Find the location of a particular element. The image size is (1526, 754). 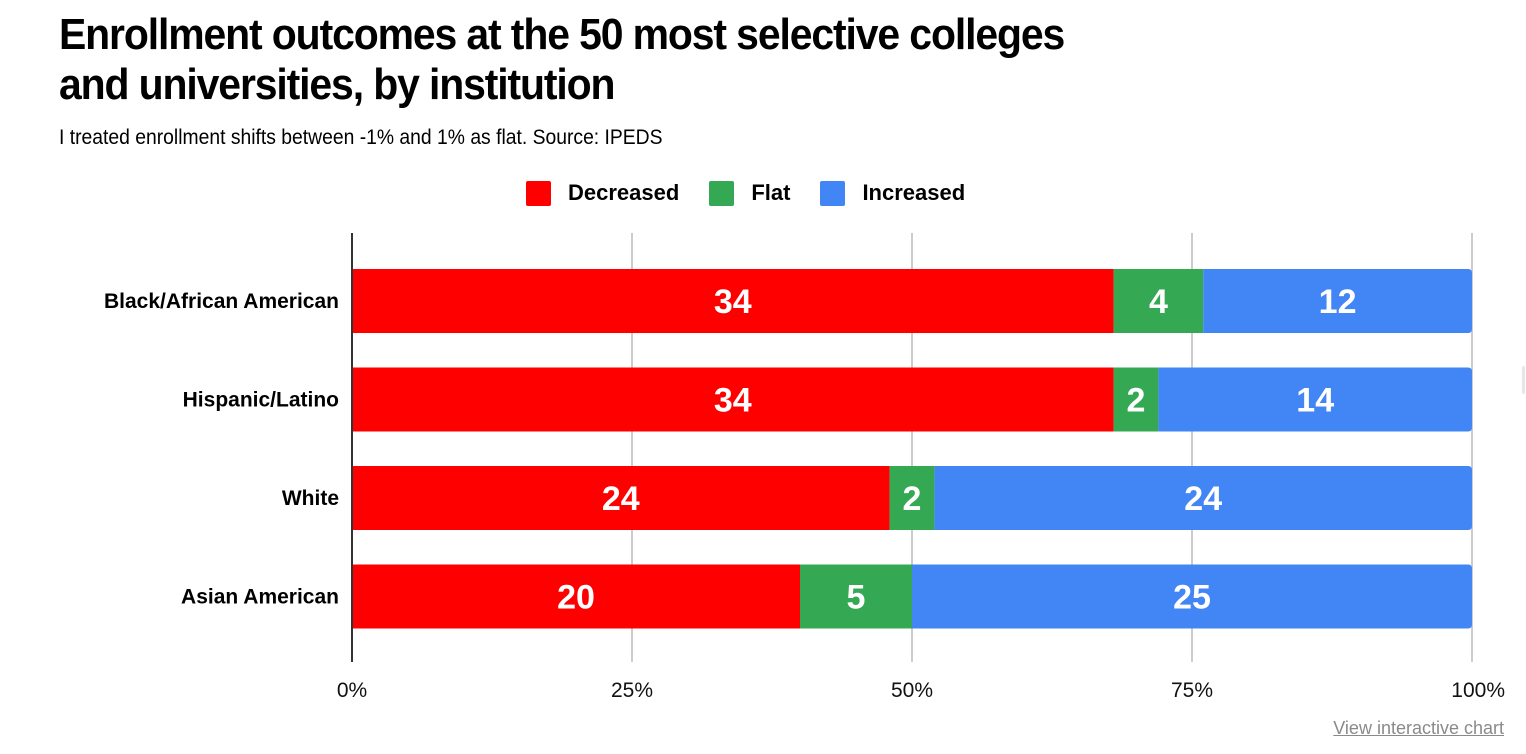

scrollbar is located at coordinates (1523, 380).